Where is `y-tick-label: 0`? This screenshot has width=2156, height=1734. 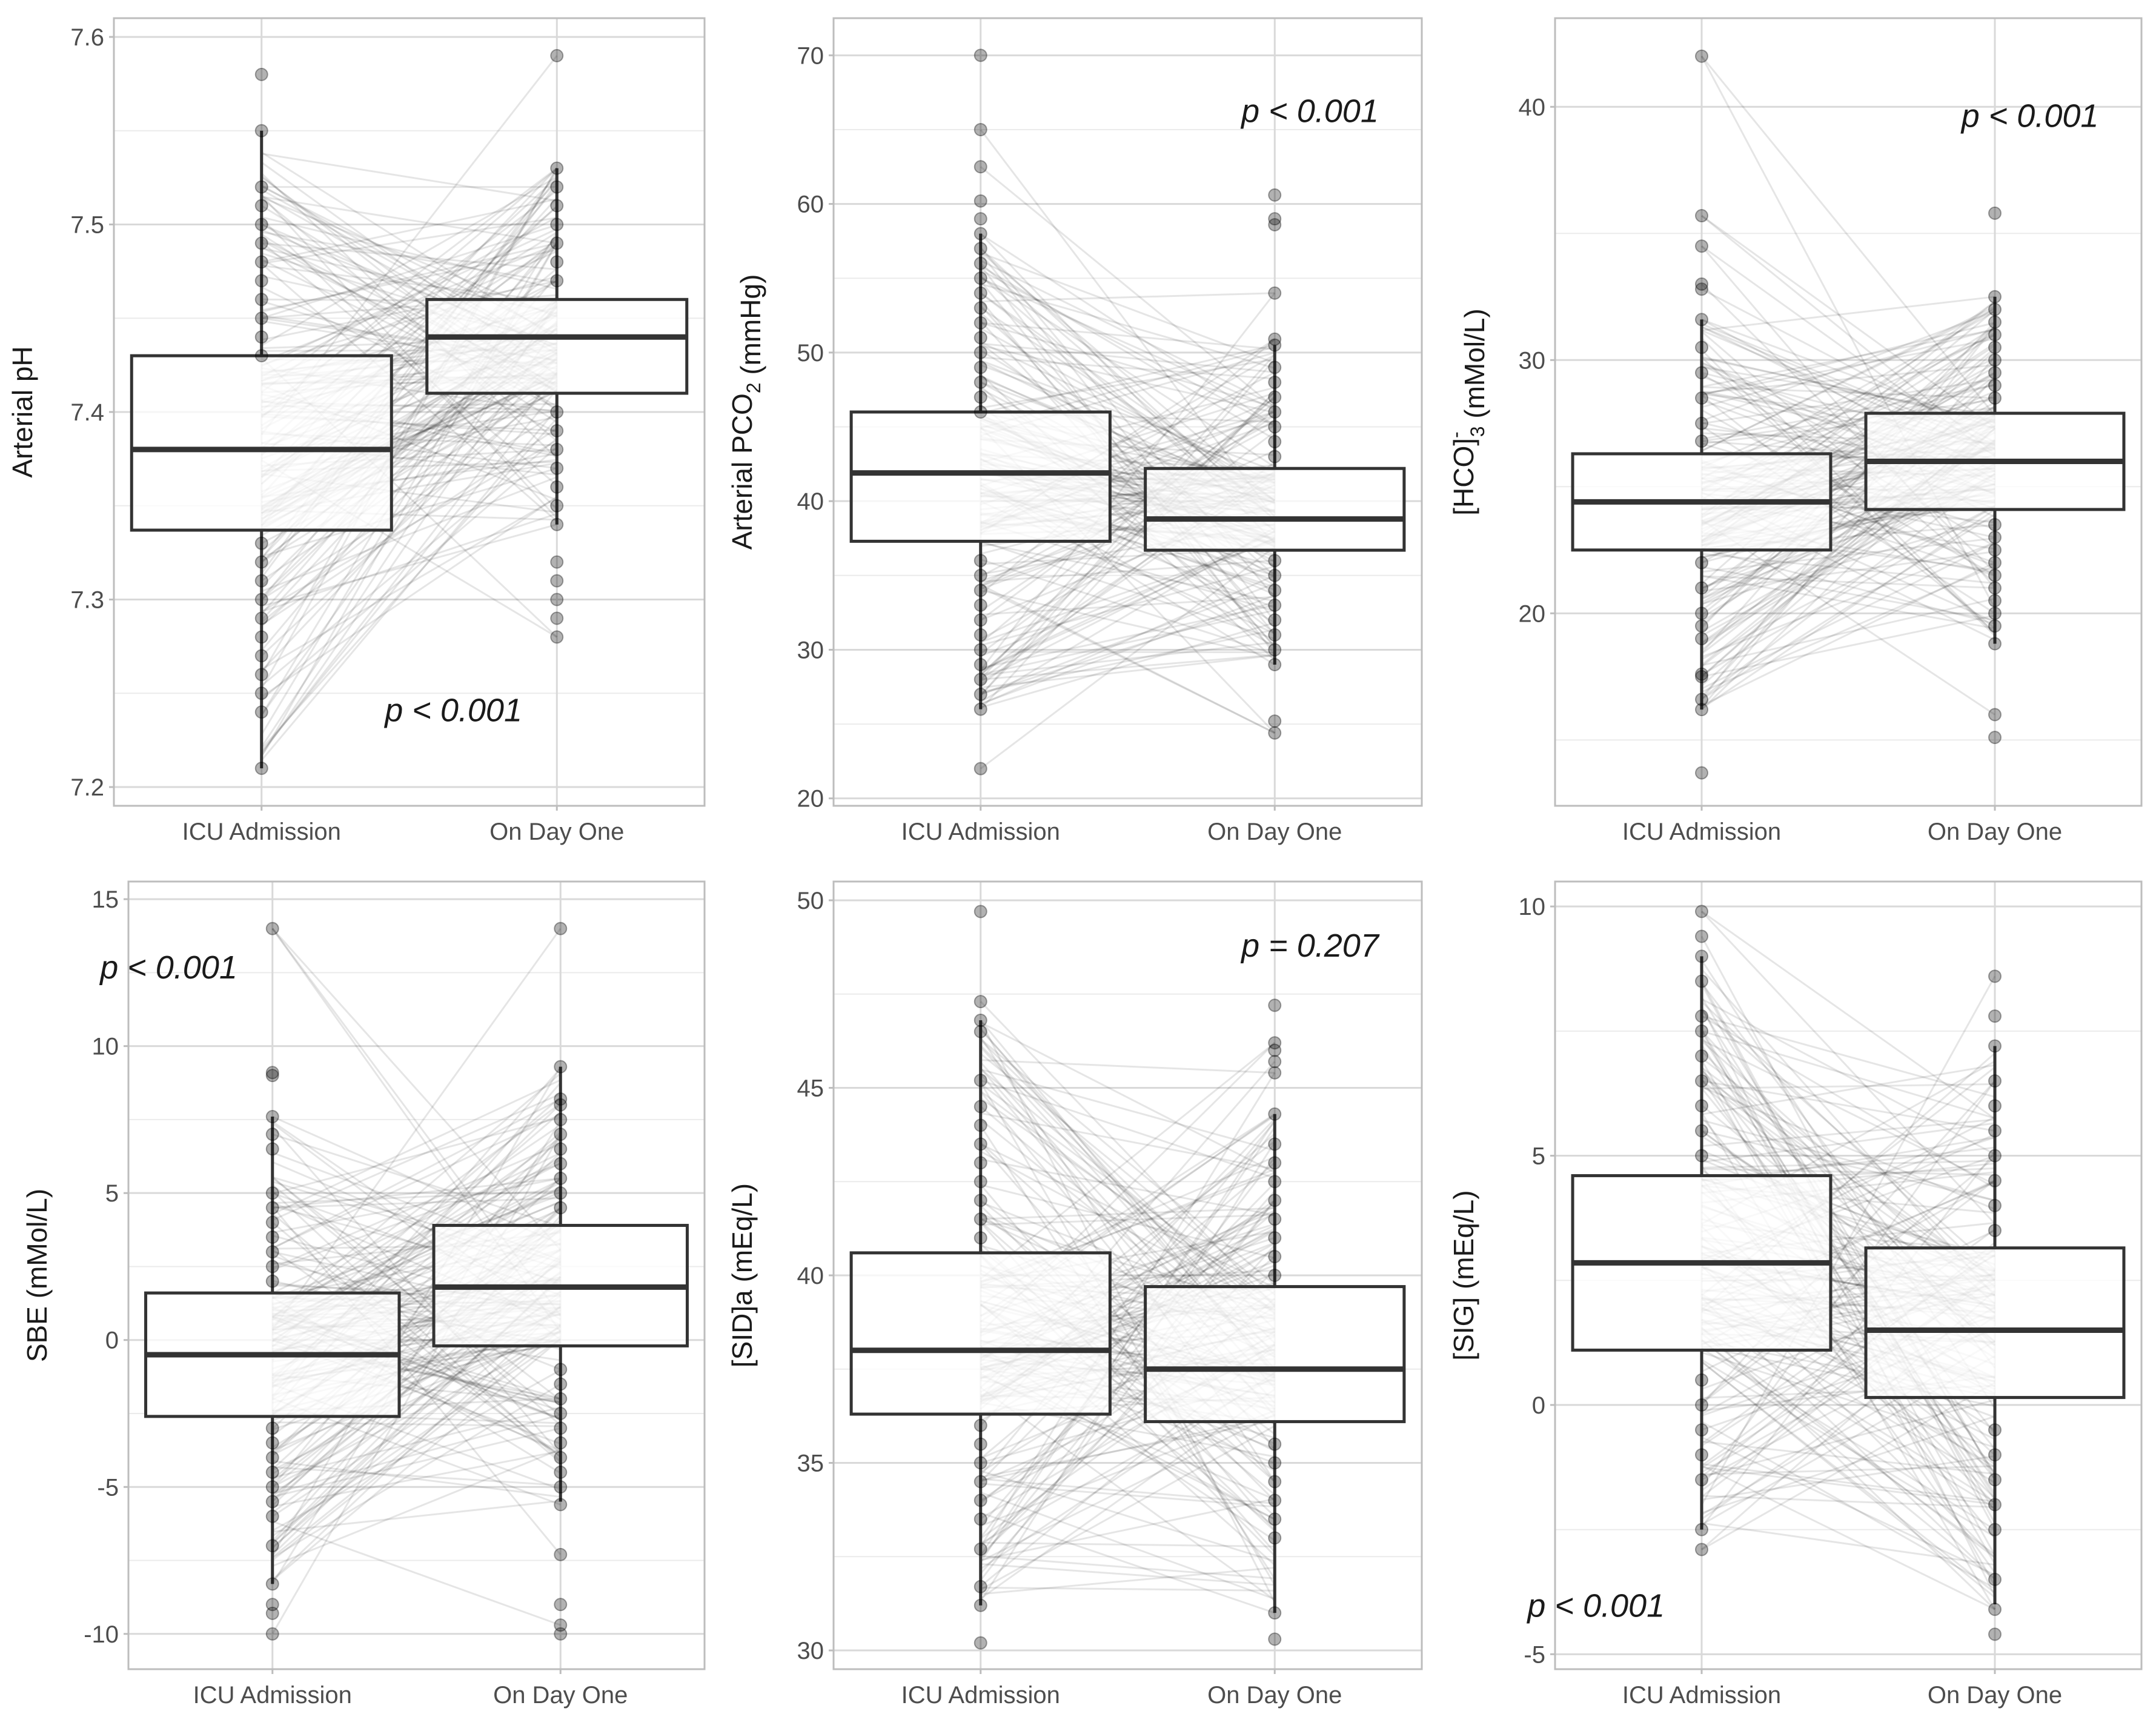 y-tick-label: 0 is located at coordinates (1538, 1405).